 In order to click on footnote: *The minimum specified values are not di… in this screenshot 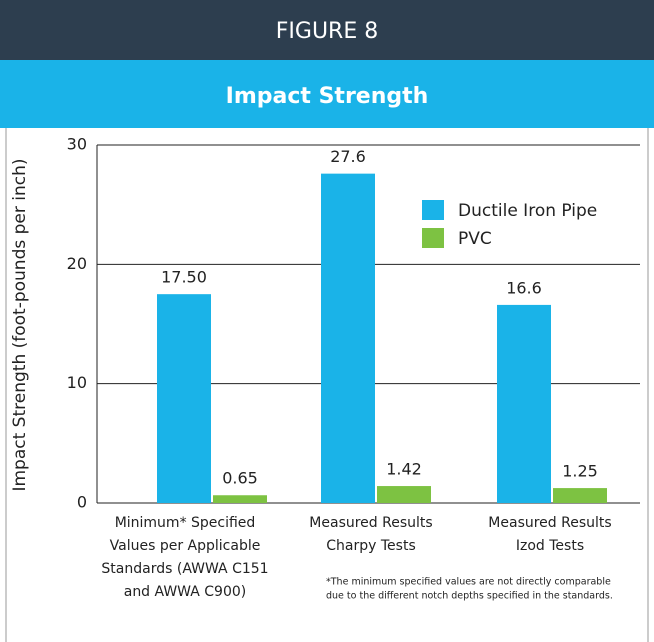, I will do `click(468, 582)`.